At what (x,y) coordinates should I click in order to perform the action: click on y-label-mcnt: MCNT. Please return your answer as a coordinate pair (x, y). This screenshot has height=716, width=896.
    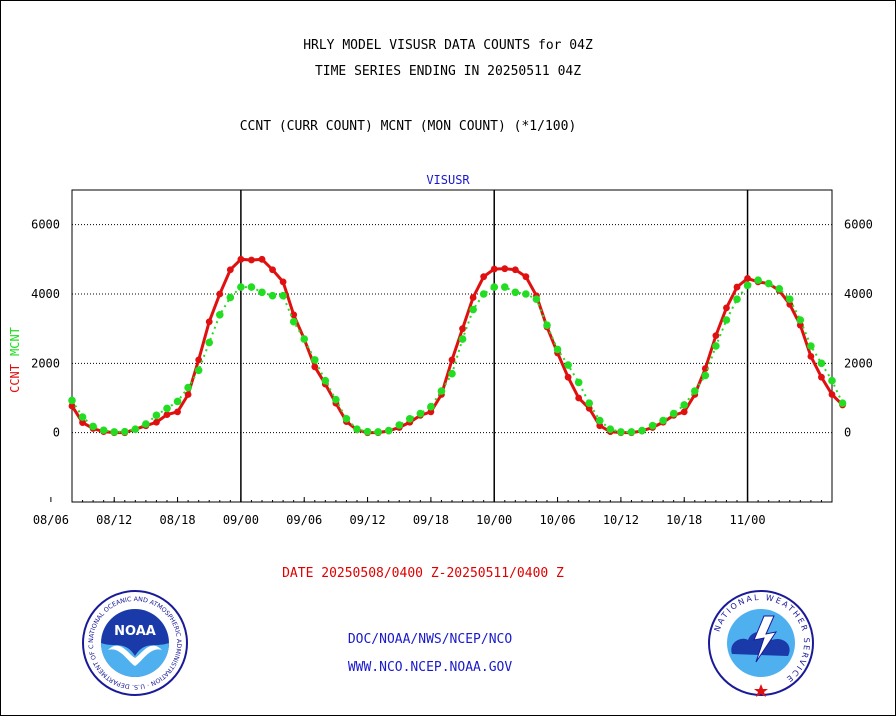
    Looking at the image, I should click on (15, 341).